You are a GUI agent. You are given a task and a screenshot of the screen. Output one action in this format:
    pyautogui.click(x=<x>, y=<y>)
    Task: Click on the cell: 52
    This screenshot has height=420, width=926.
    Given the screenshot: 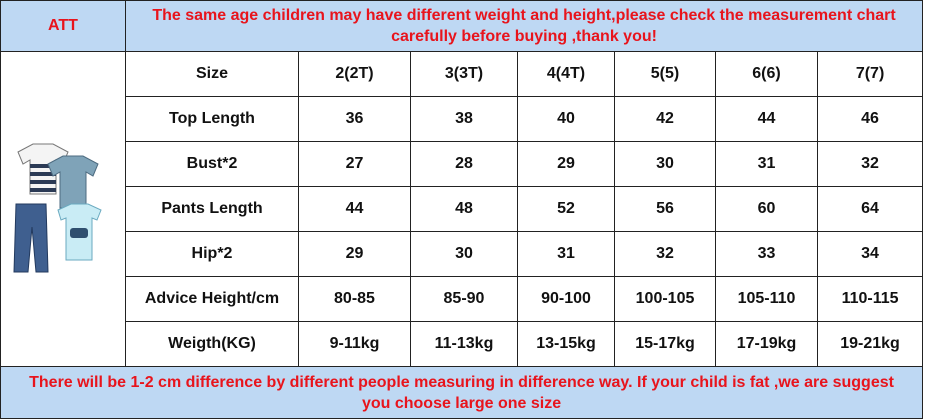 What is the action you would take?
    pyautogui.click(x=566, y=209)
    